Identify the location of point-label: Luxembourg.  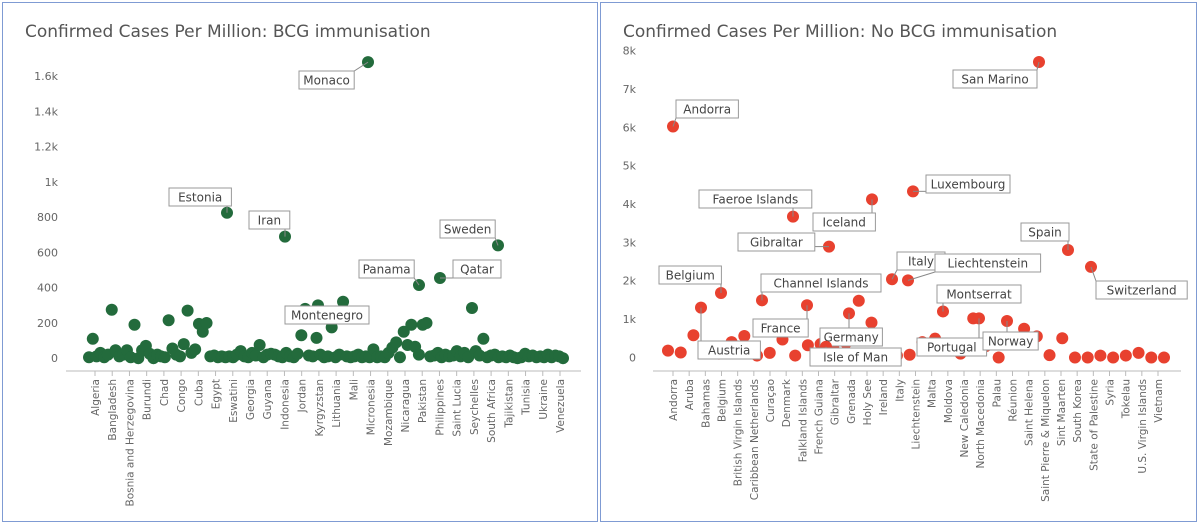
(968, 185).